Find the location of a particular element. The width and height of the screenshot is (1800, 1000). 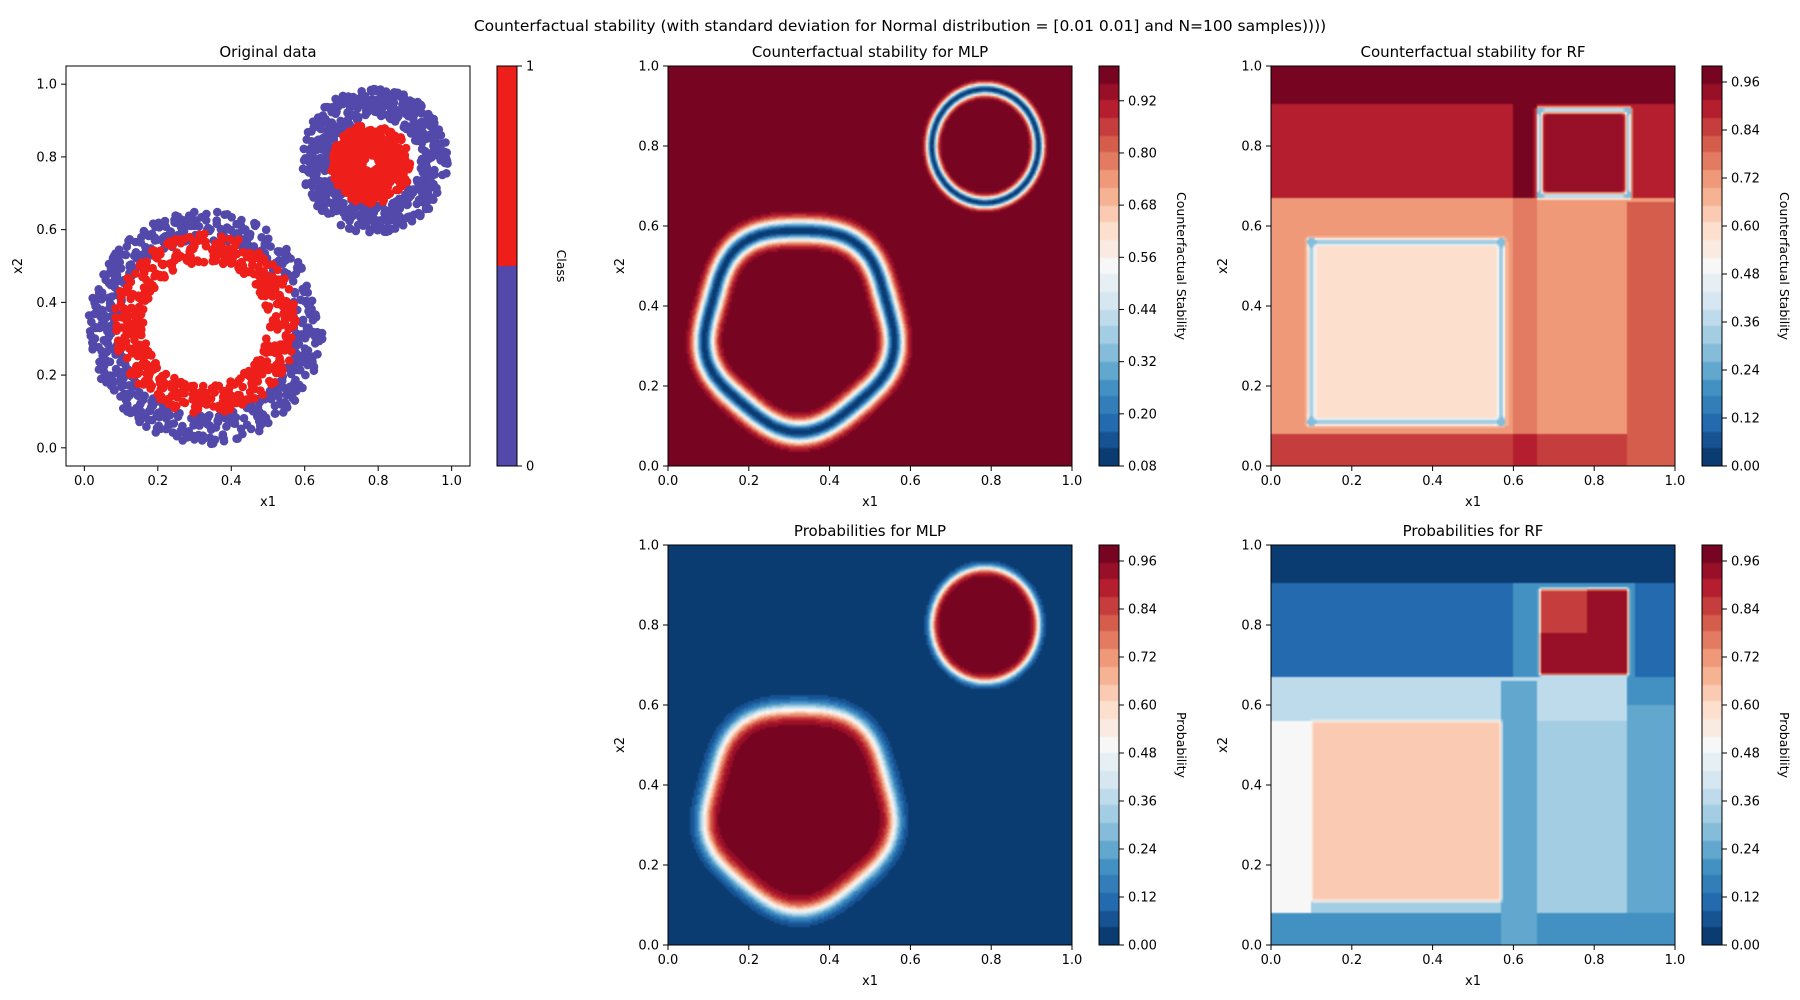

cf_mlp-colorbar-tick-label: 0.44 is located at coordinates (1142, 310).